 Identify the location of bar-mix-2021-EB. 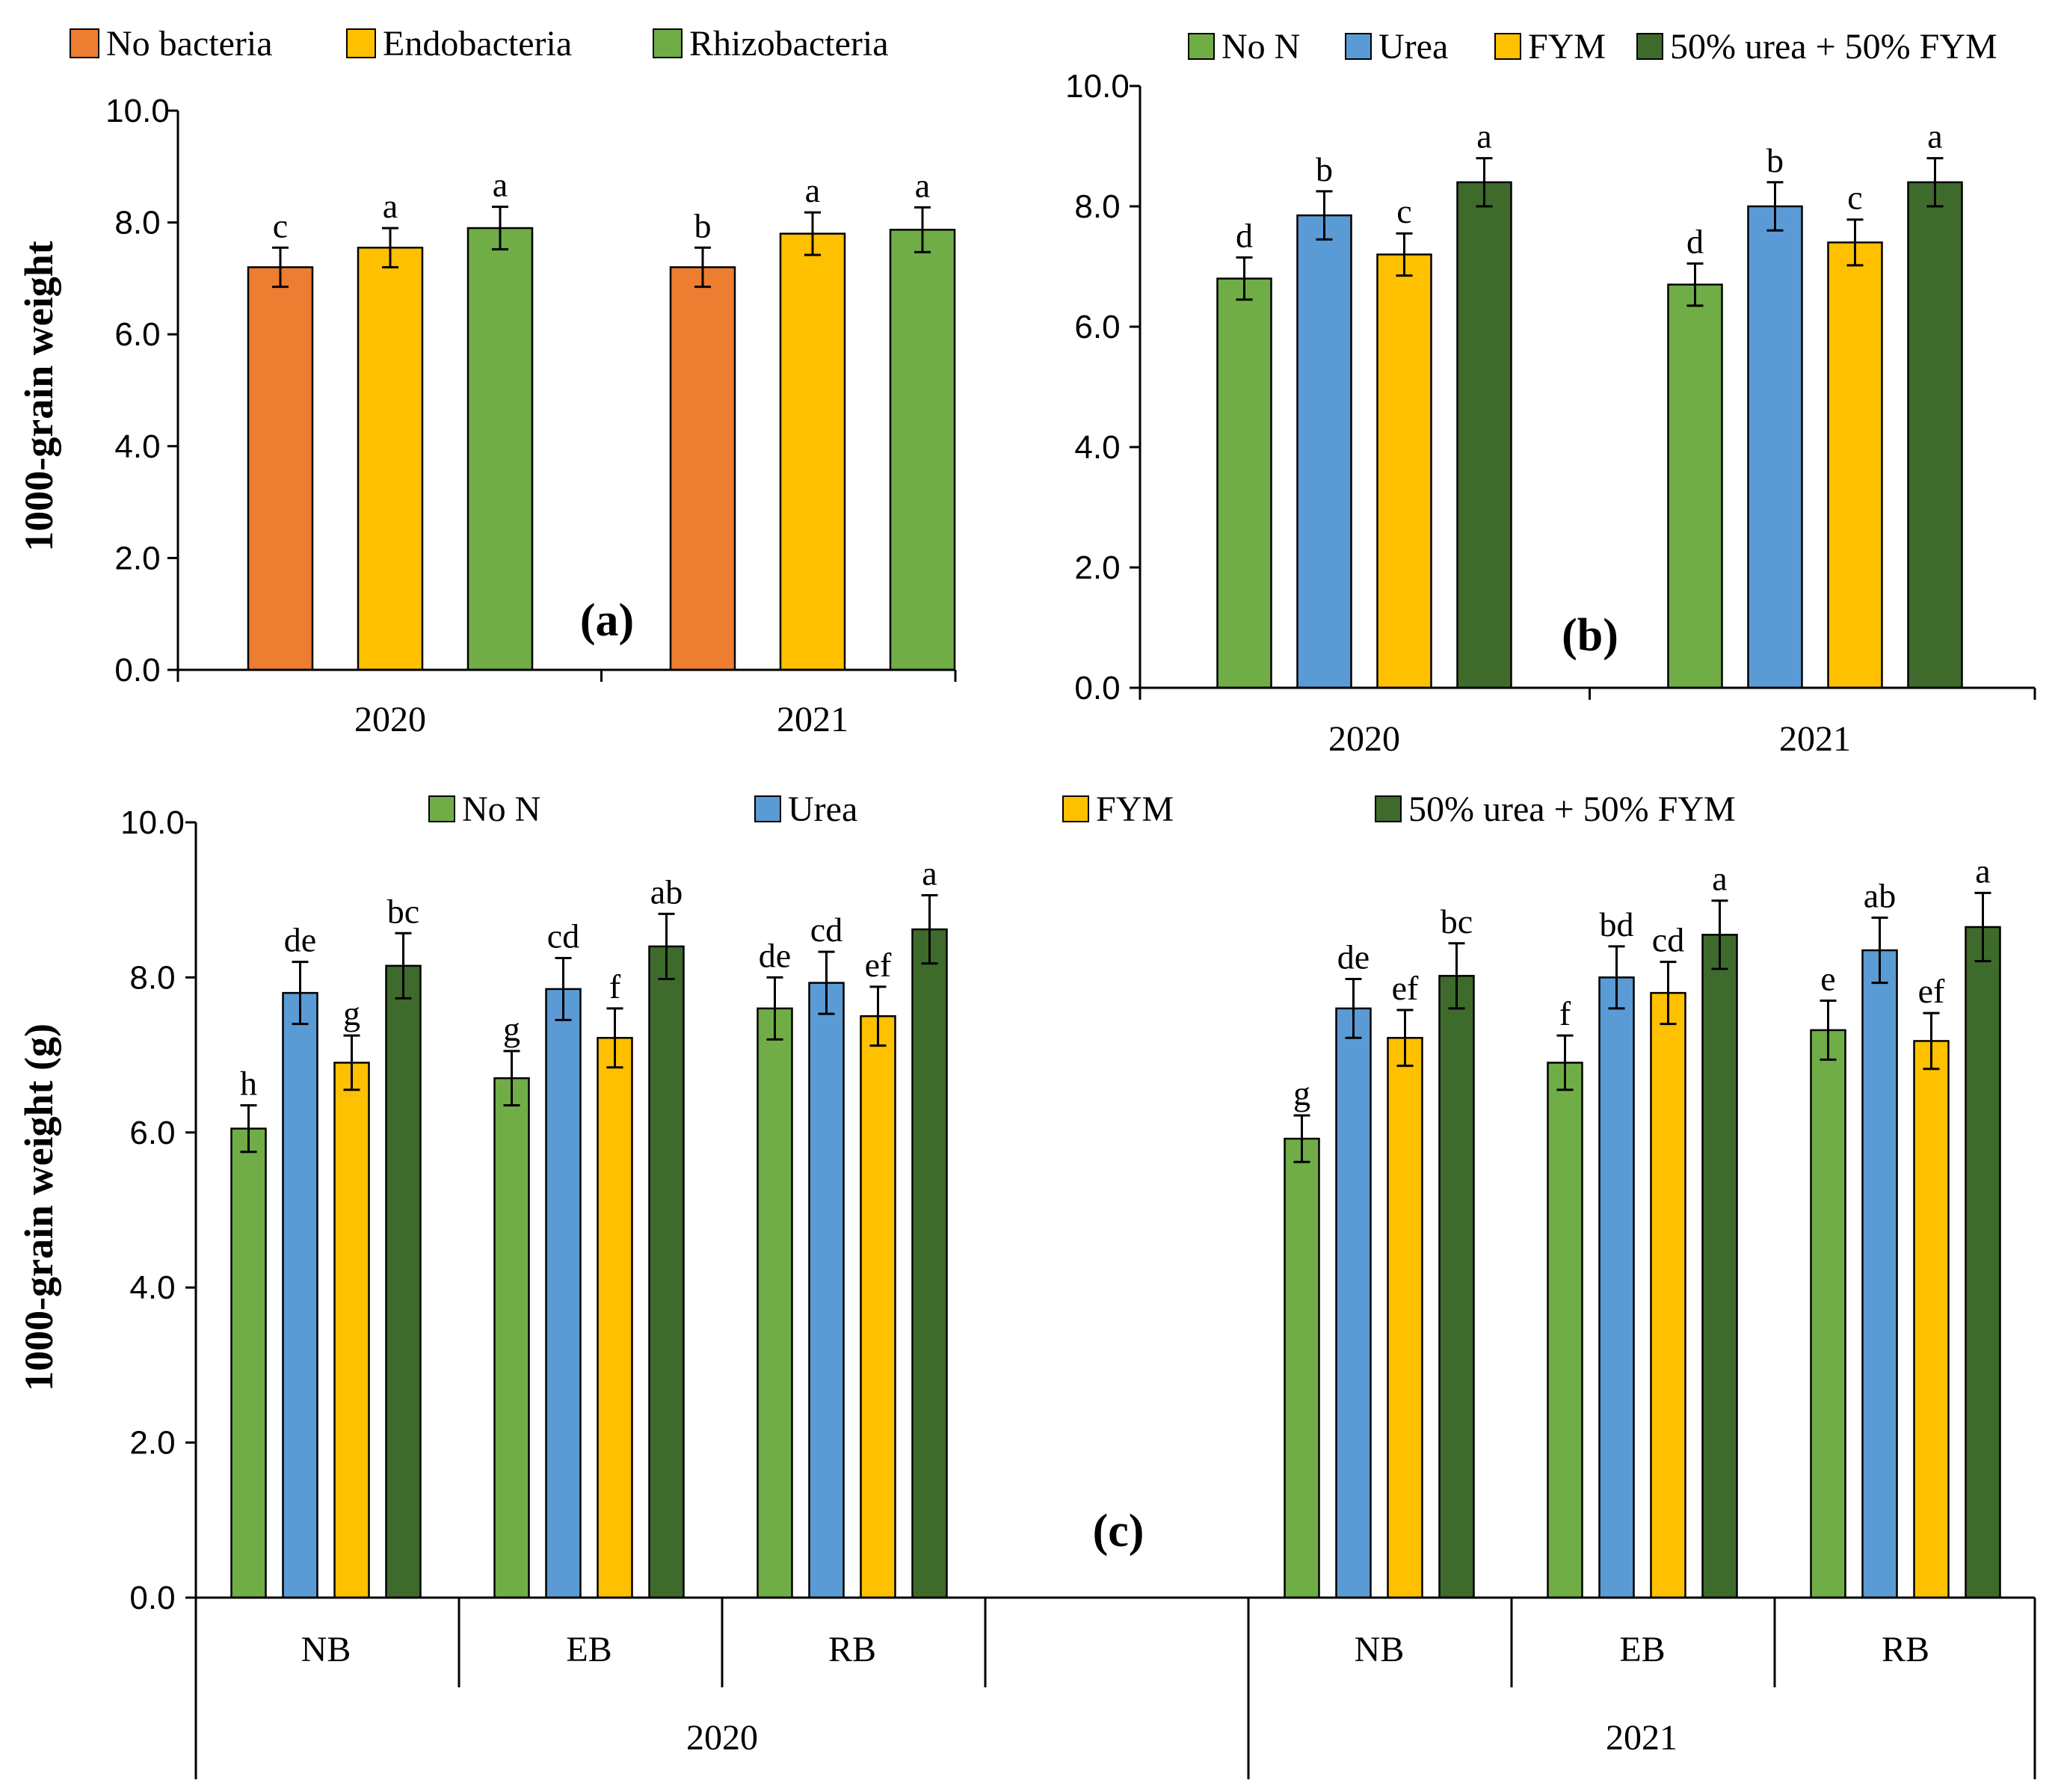
(1720, 1266).